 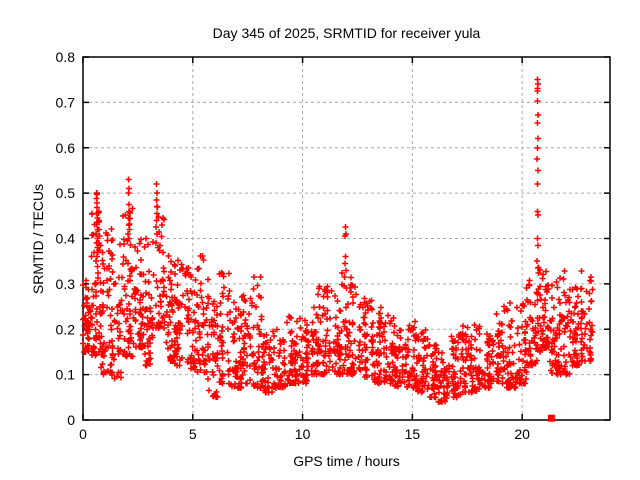 What do you see at coordinates (66, 102) in the screenshot?
I see `y-tick-label: 0.7` at bounding box center [66, 102].